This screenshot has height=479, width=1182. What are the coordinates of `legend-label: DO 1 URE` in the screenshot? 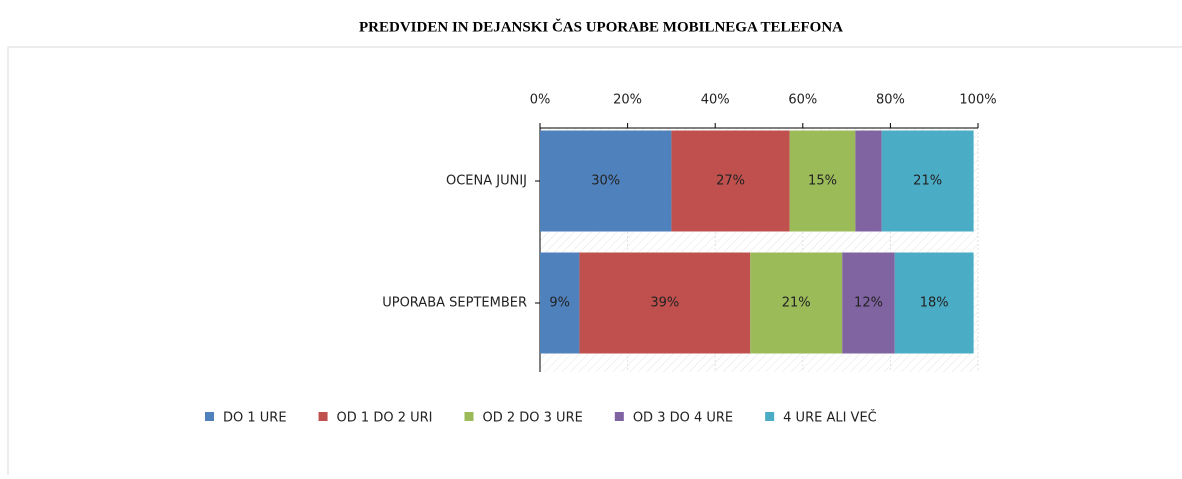 It's located at (255, 418).